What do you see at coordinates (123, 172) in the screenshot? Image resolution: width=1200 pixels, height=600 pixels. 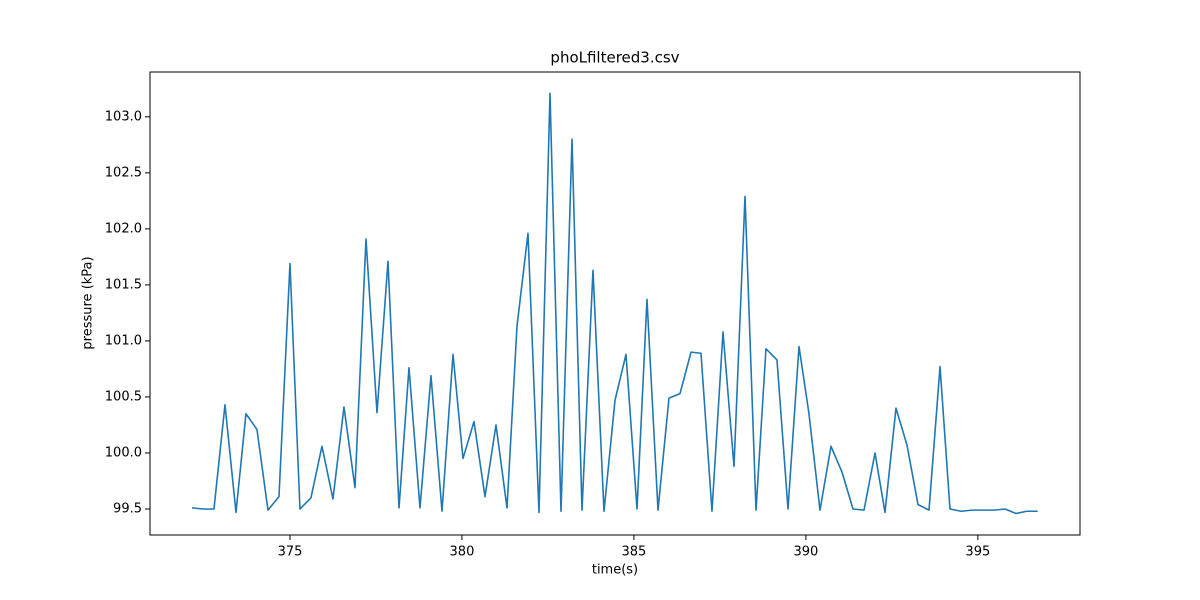 I see `y-tick-label: 102.5` at bounding box center [123, 172].